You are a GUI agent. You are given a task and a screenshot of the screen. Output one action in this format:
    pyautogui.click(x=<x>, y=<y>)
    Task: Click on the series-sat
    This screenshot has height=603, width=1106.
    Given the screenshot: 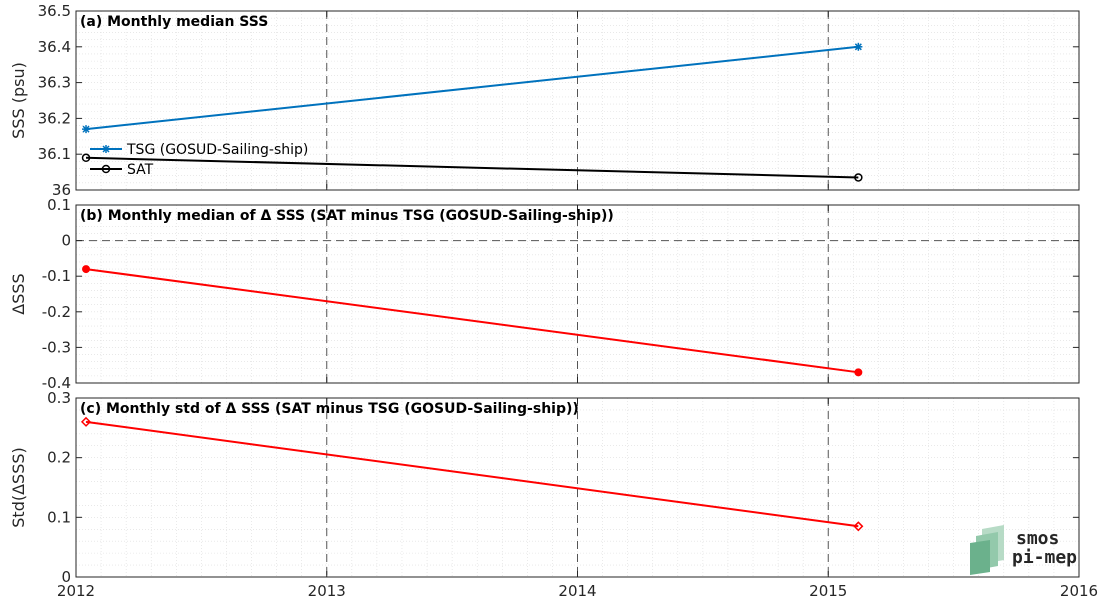 What is the action you would take?
    pyautogui.click(x=472, y=167)
    